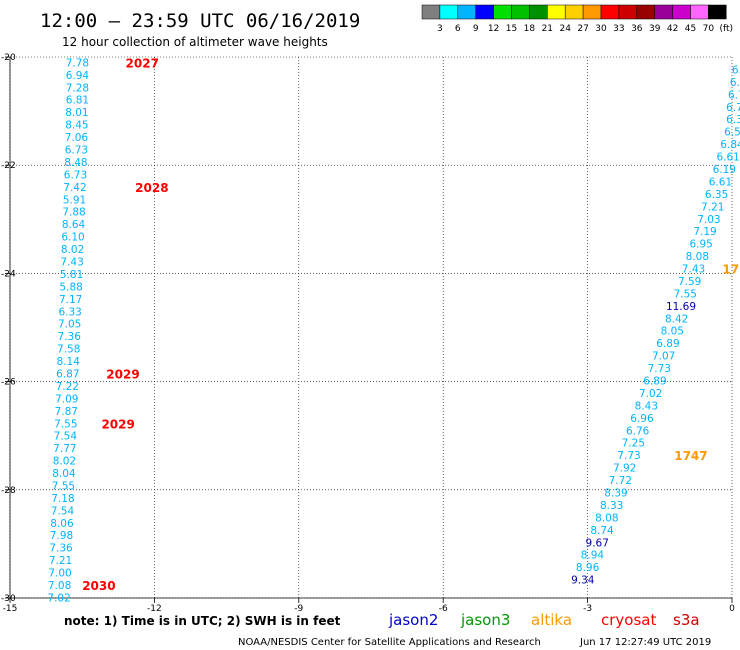 The height and width of the screenshot is (650, 740). I want to click on wave-height-value: 9.67, so click(597, 543).